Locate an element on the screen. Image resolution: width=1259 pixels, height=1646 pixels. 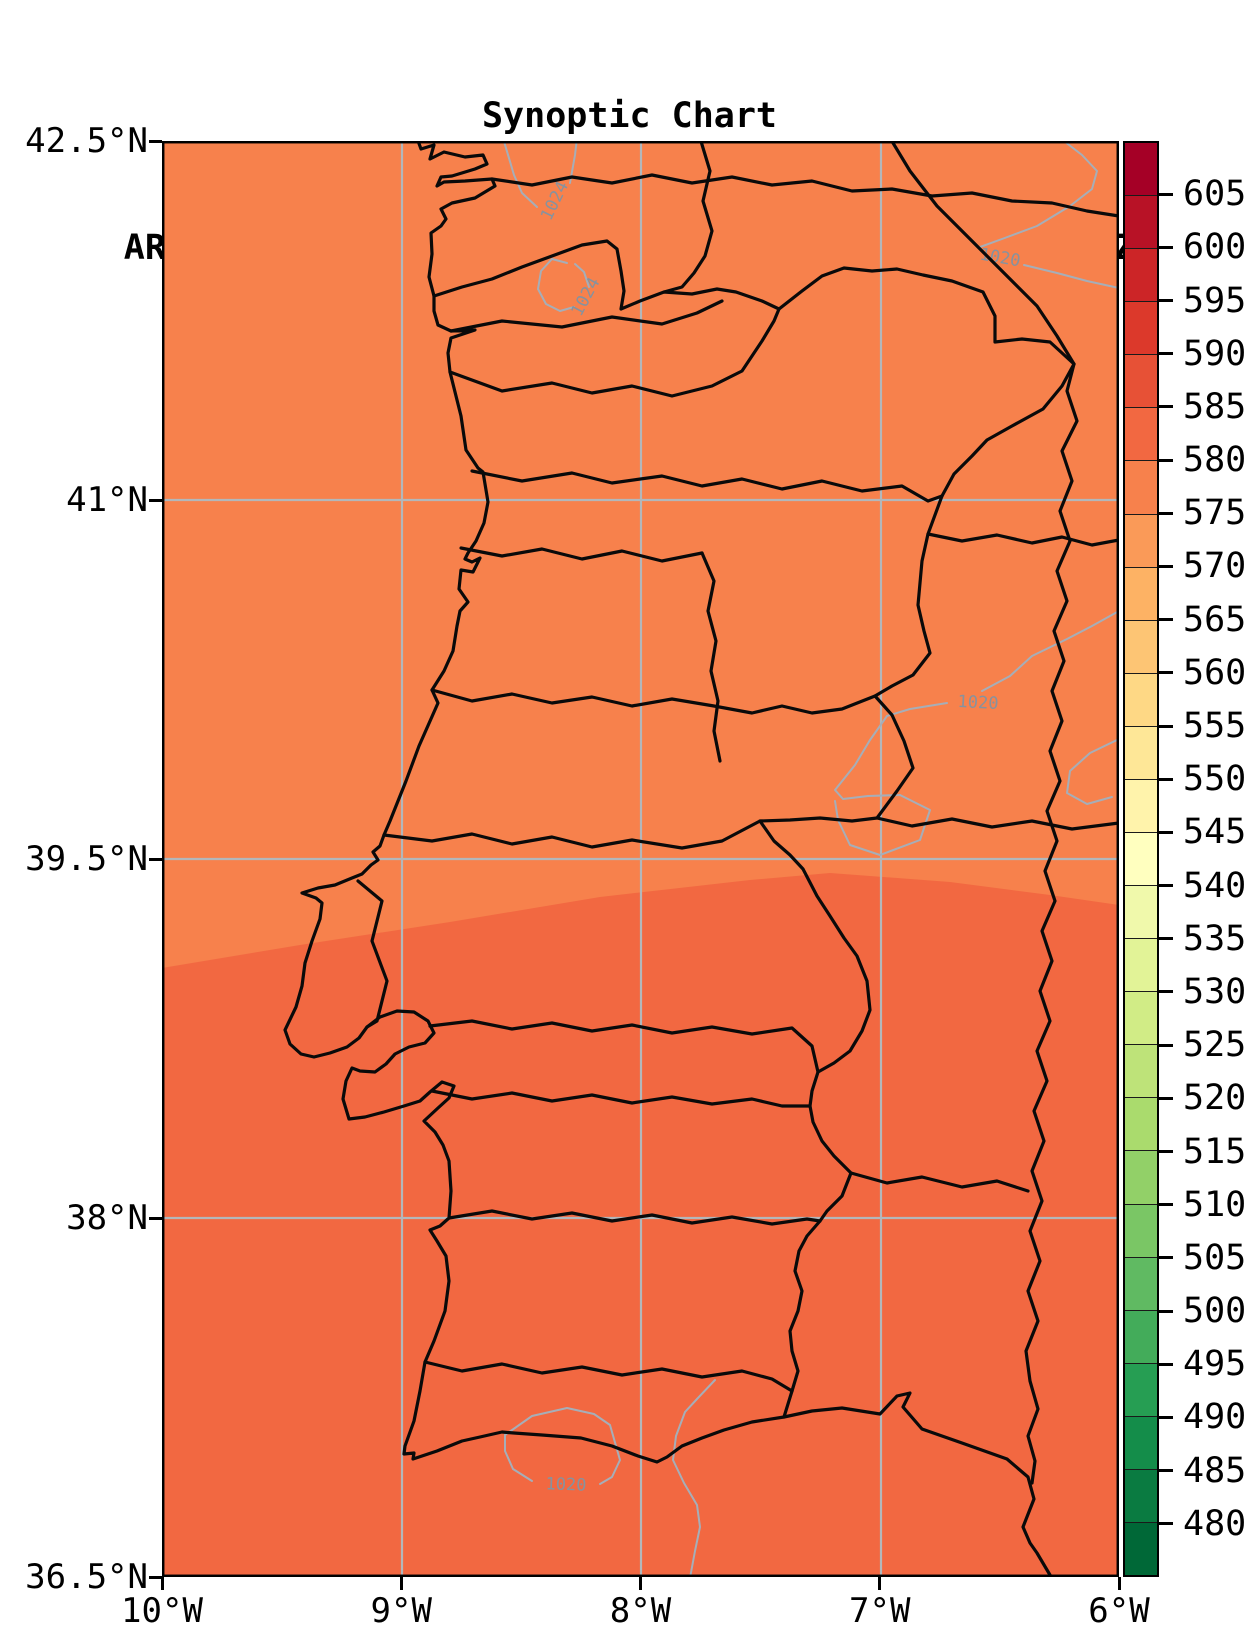
colorbar-tick-label: 540 is located at coordinates (1215, 885).